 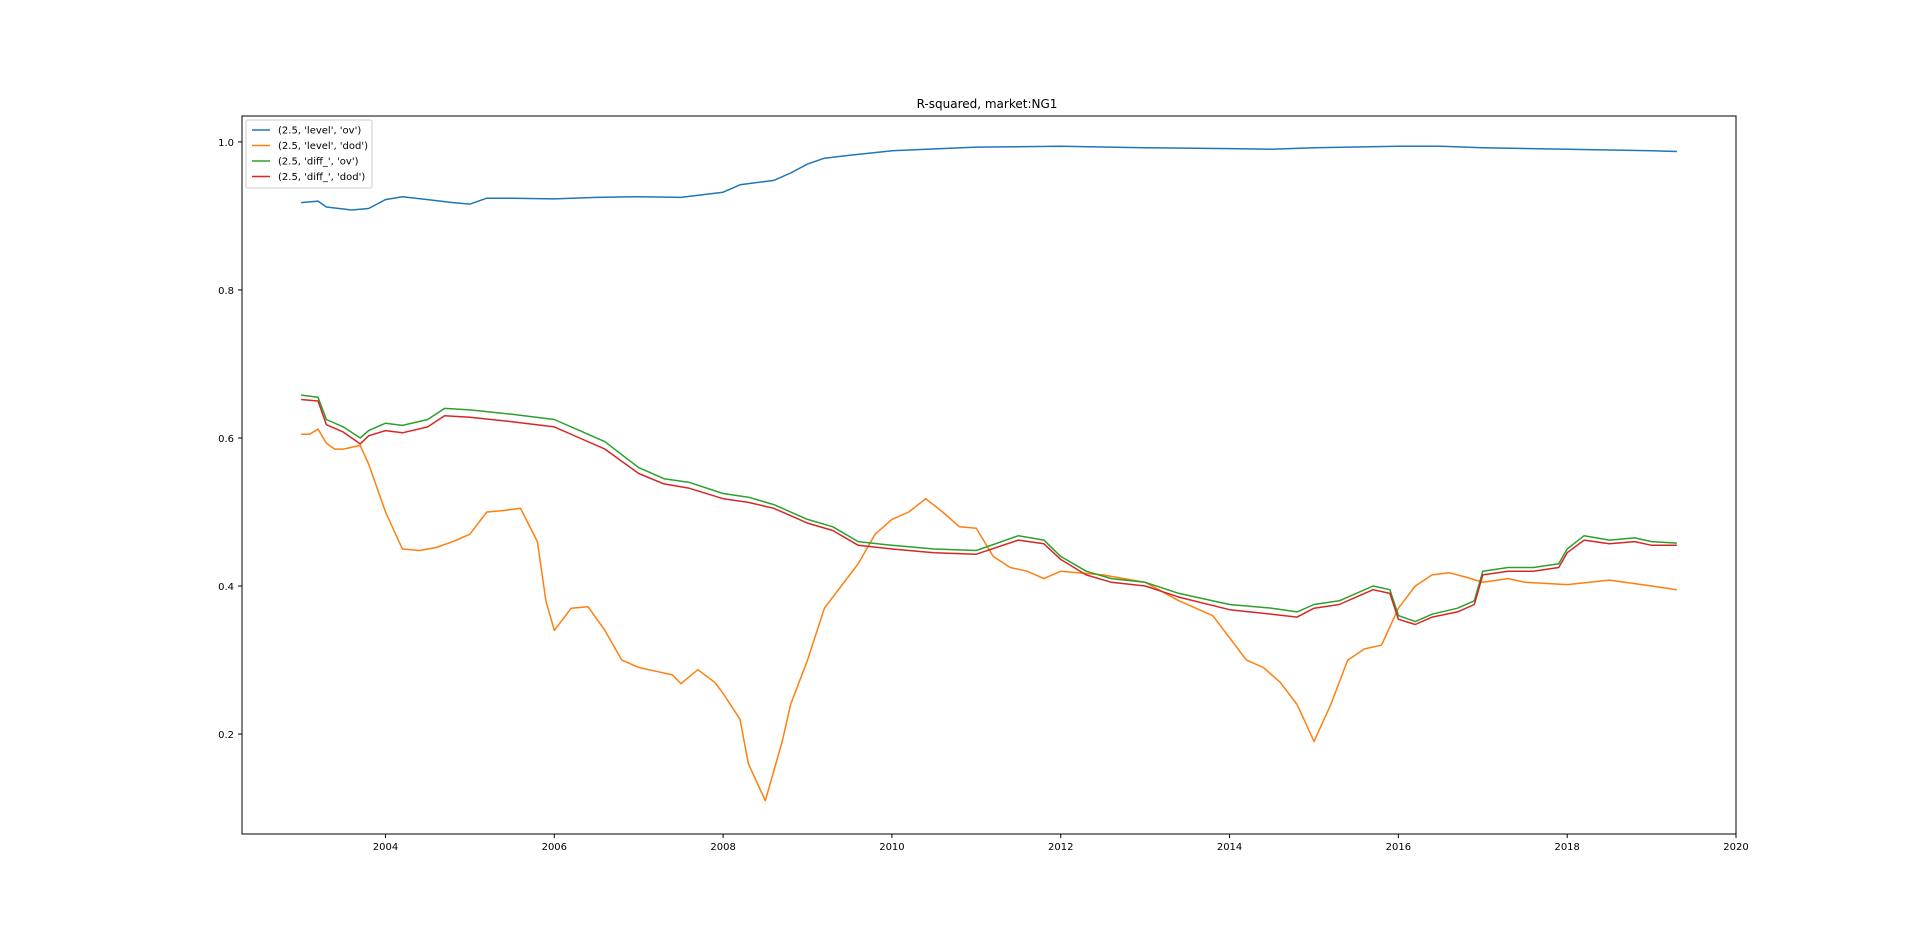 I want to click on x-axis: 2004 2006 2008 2010 2012 2014 2016 2018 2020, so click(x=1061, y=843).